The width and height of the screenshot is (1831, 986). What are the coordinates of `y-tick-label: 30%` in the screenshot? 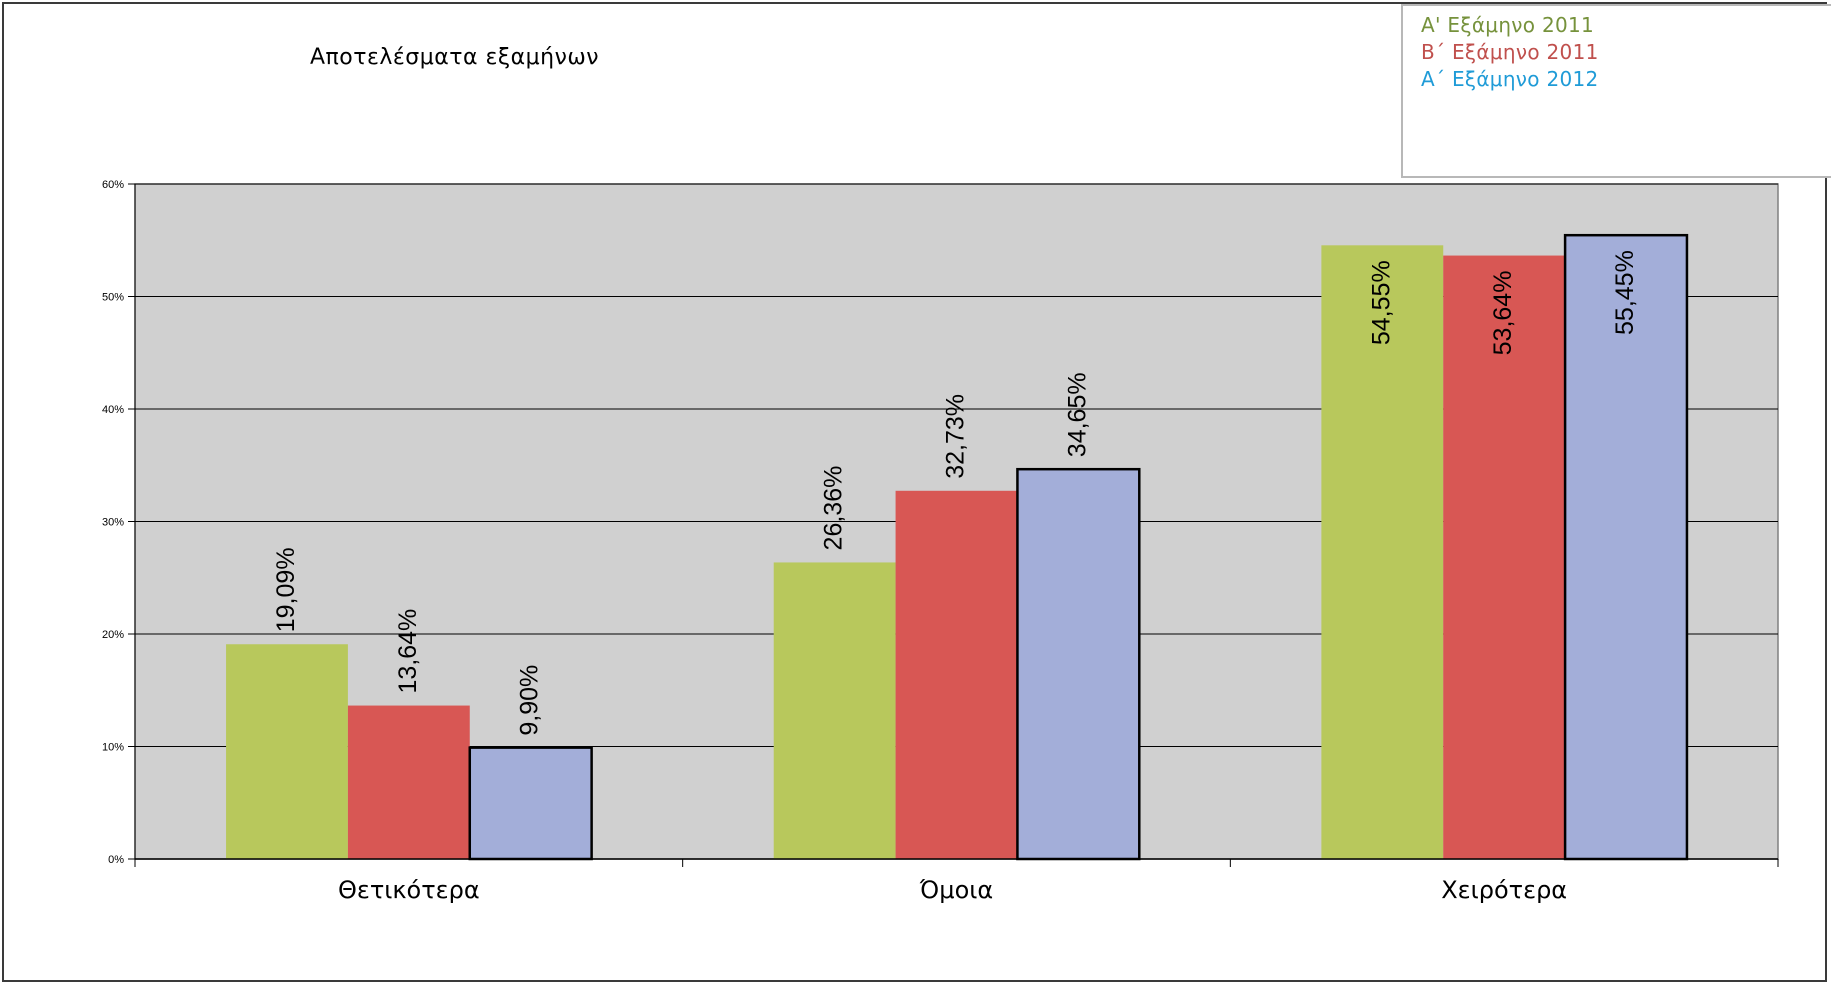 It's located at (113, 523).